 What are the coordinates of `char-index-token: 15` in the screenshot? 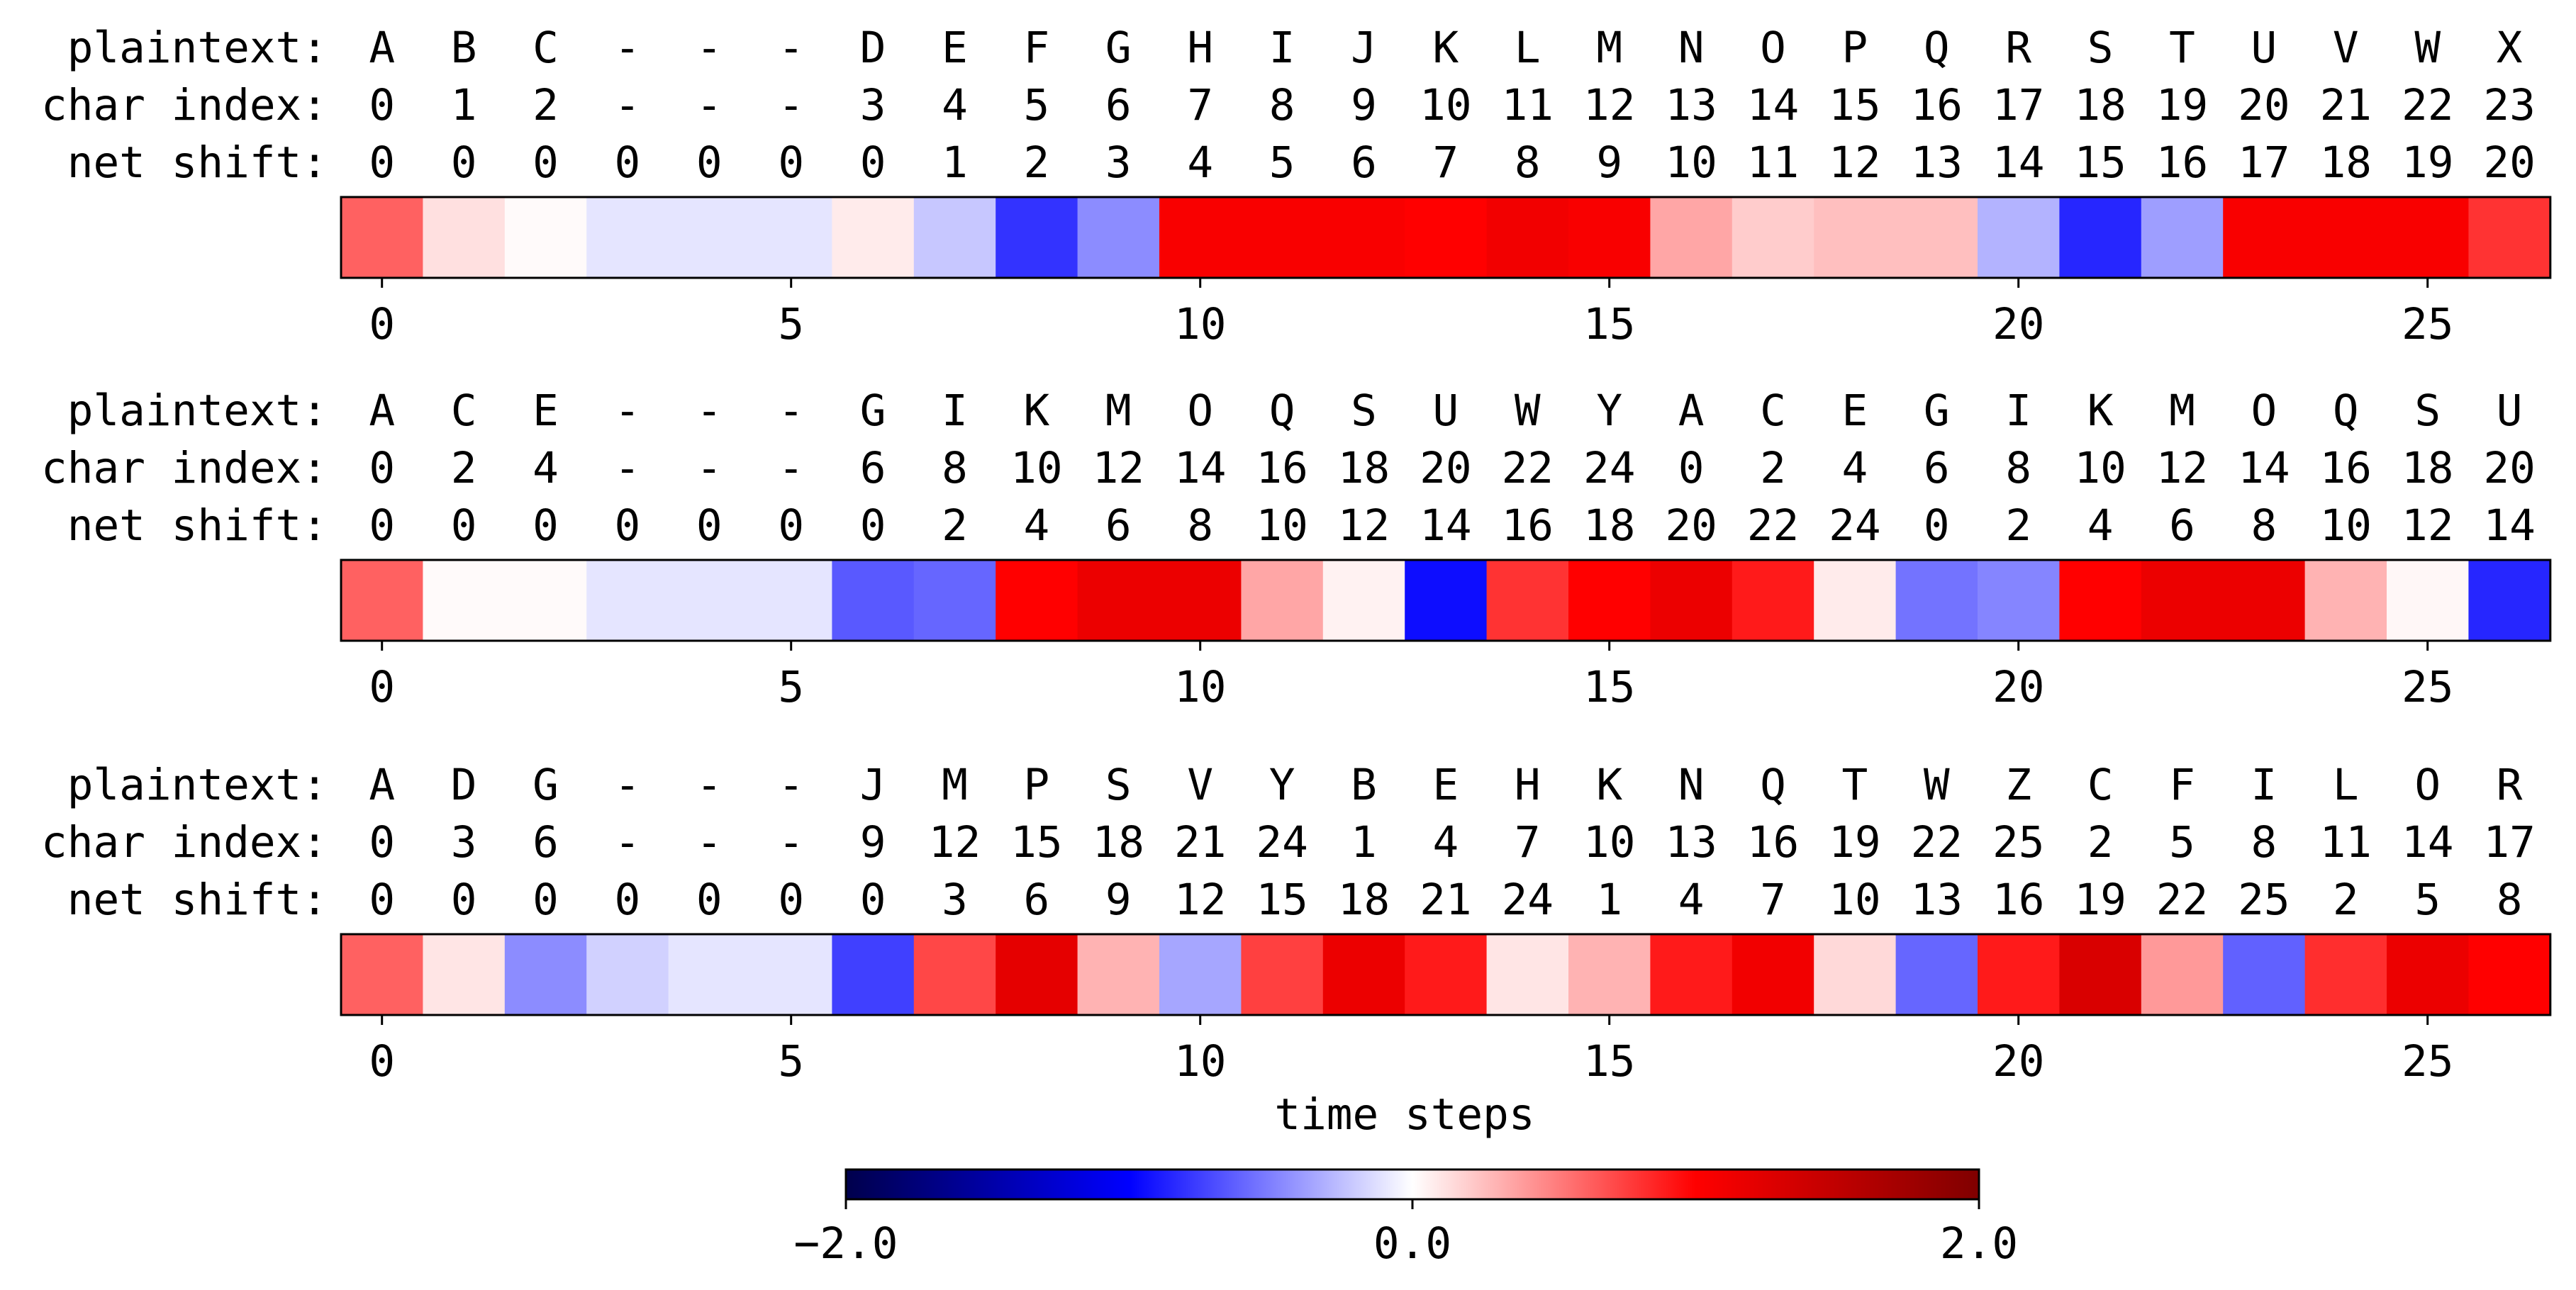 It's located at (1036, 843).